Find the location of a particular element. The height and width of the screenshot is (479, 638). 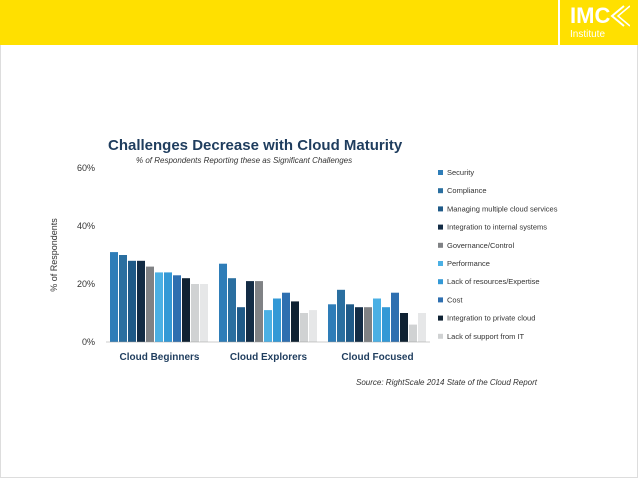

legend-label: Lack of support from IT is located at coordinates (486, 336).